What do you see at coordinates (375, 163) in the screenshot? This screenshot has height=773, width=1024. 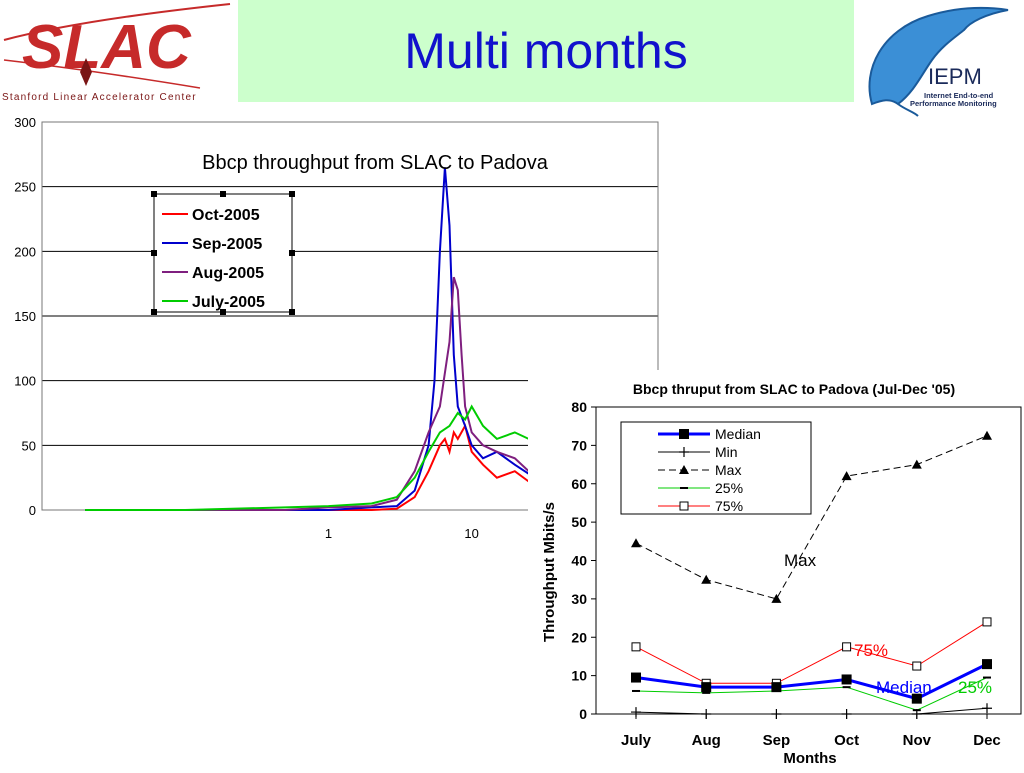 I see `chart1-title: Bbcp throughput from SLAC to Padova` at bounding box center [375, 163].